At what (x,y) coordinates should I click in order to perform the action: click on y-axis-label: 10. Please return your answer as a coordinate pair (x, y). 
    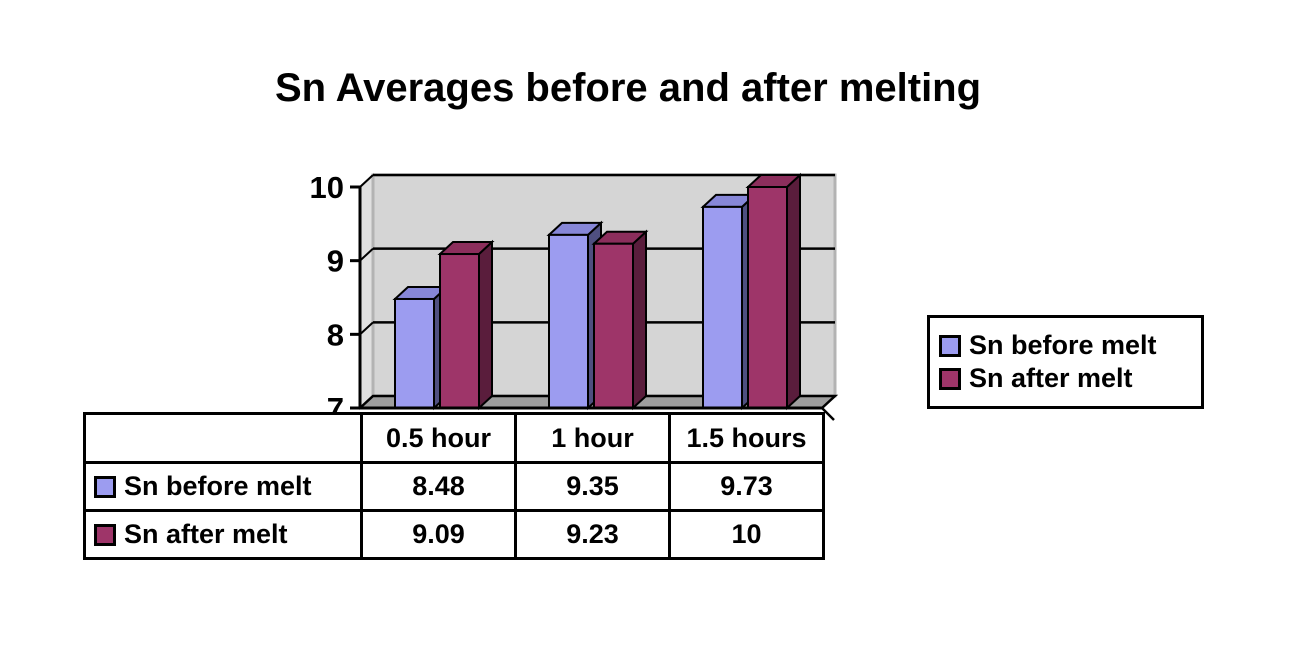
    Looking at the image, I should click on (327, 187).